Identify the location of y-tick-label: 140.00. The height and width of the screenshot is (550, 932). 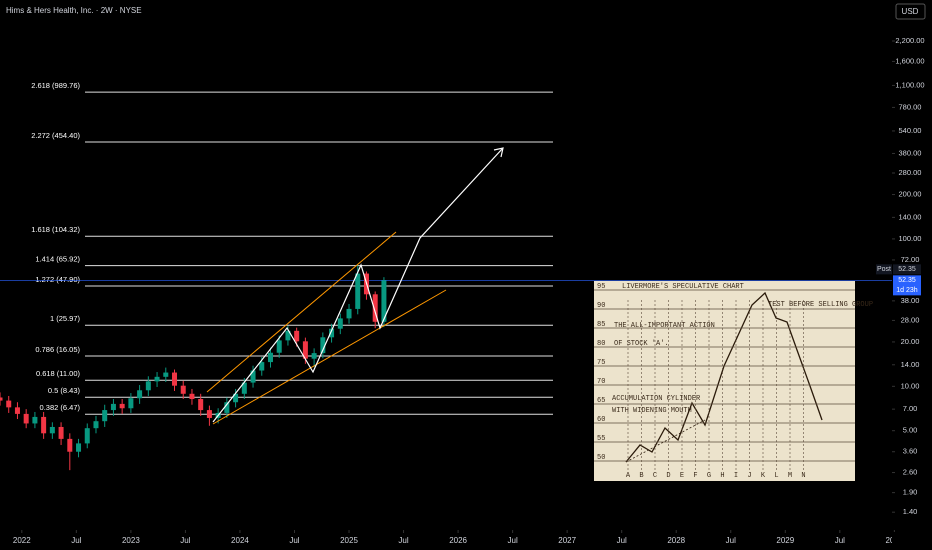
(910, 216).